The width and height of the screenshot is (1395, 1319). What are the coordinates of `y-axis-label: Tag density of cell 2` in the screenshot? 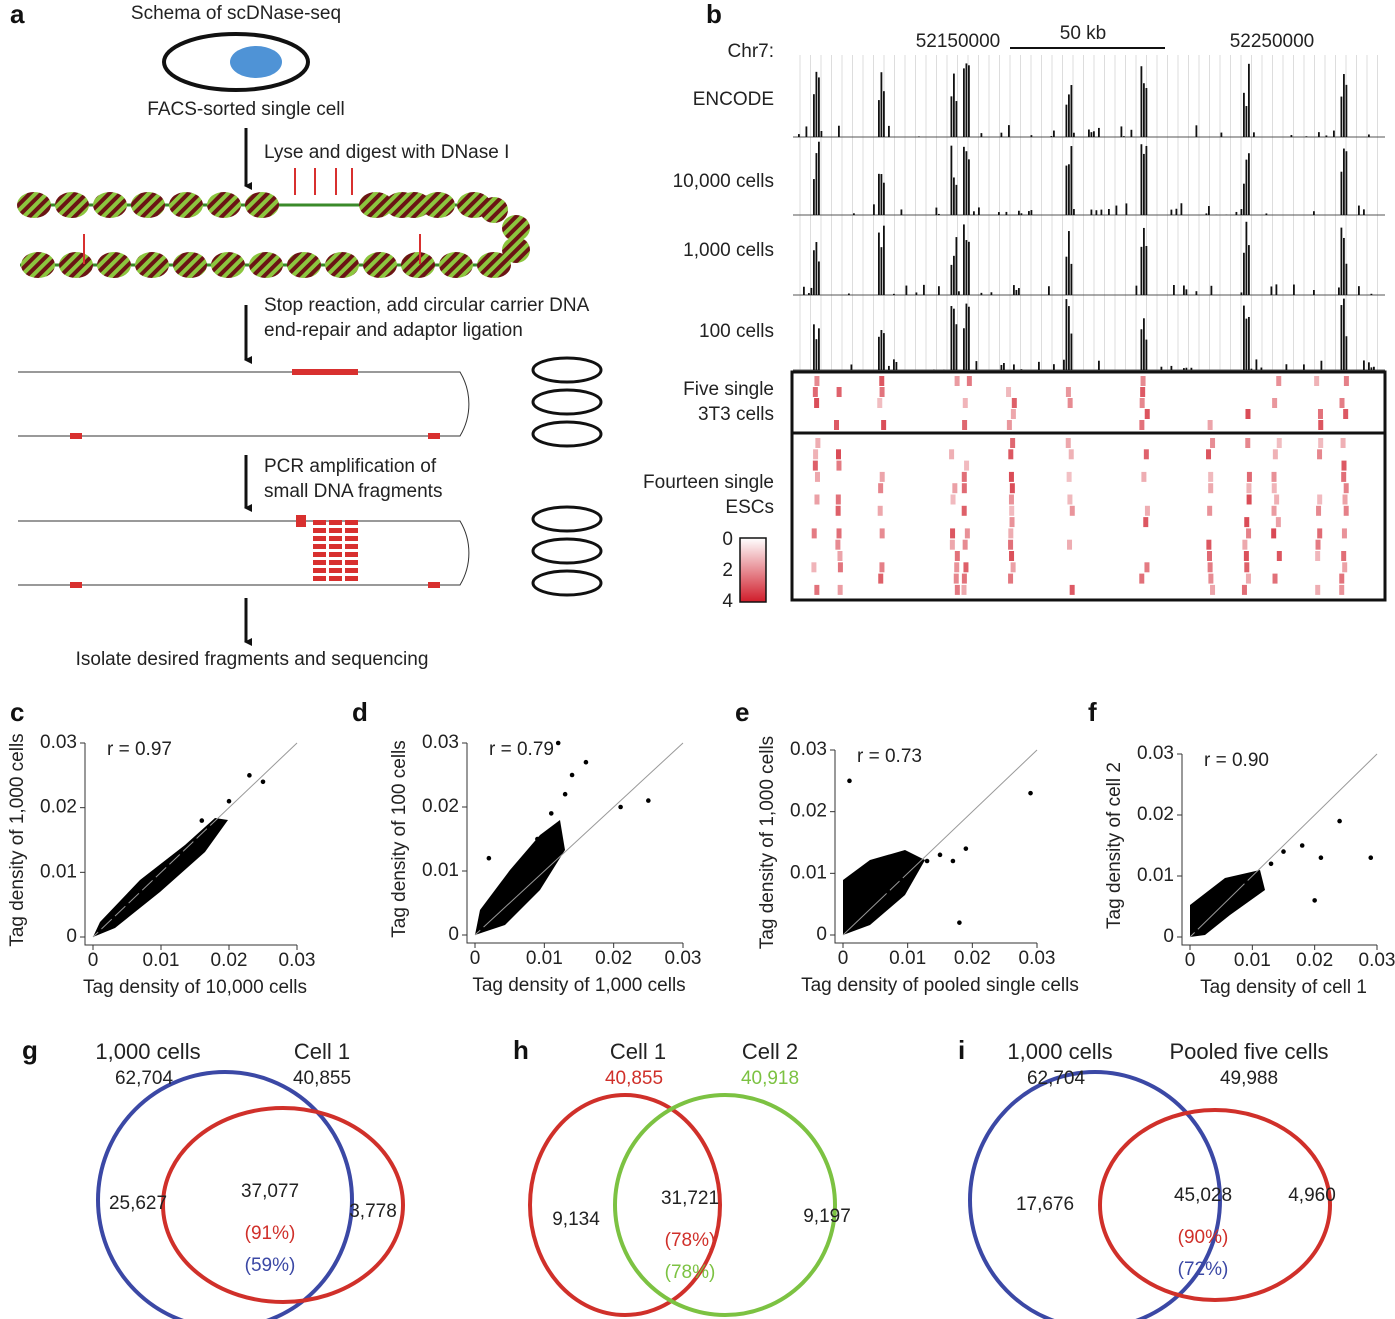 It's located at (1114, 845).